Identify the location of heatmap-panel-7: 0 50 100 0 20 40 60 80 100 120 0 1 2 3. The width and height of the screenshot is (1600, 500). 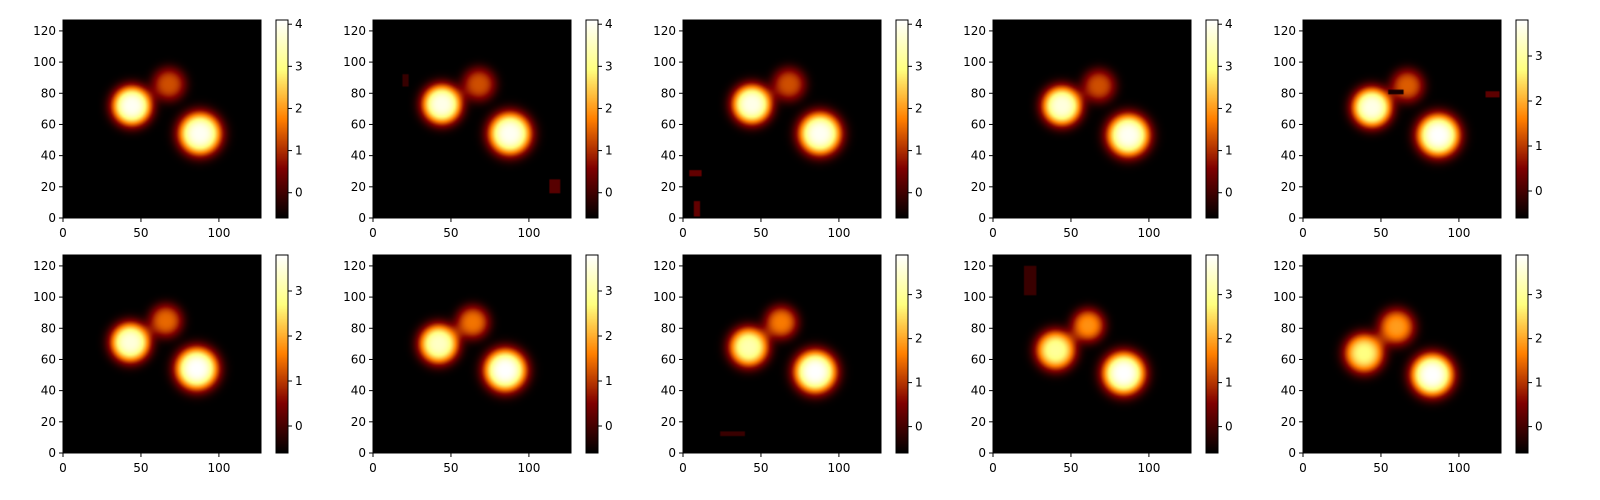
(478, 364).